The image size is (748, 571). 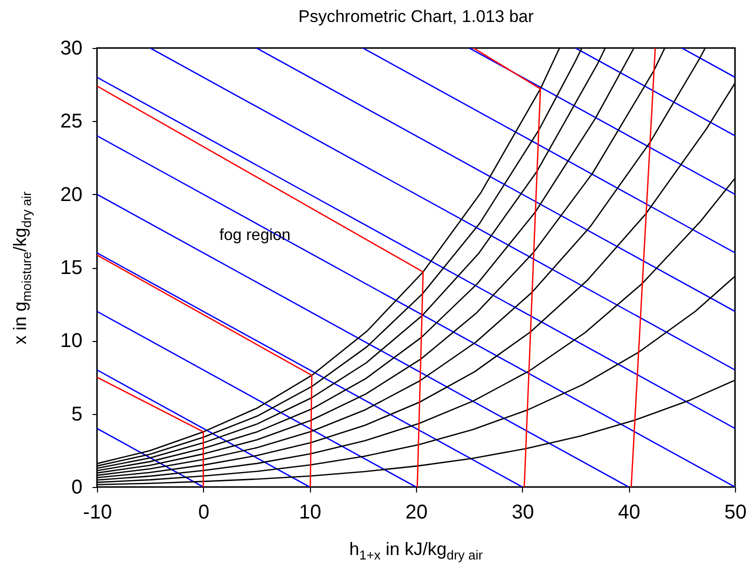 I want to click on x-axis-title: h$_{1+x}$ in kJ/kg$_{dry air}$, so click(x=416, y=551).